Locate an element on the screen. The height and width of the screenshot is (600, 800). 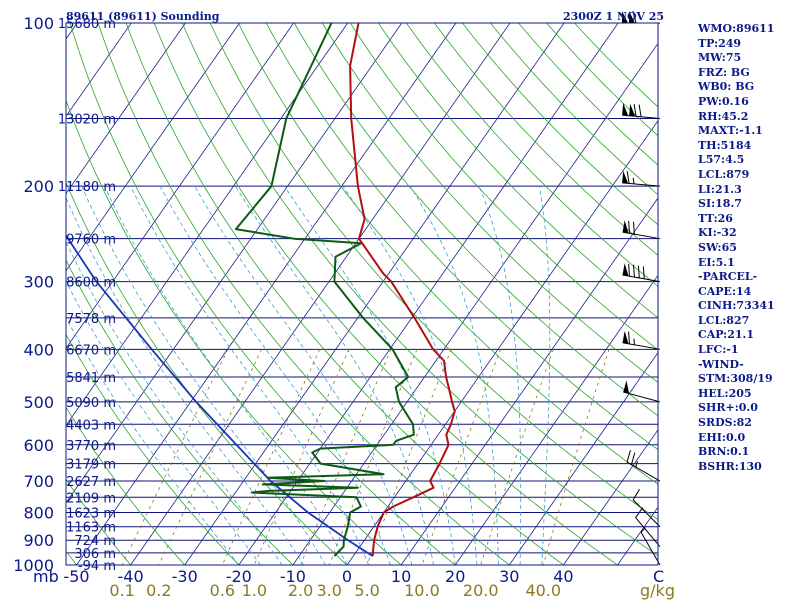
pressure-tick-label: 700 is located at coordinates (38, 481).